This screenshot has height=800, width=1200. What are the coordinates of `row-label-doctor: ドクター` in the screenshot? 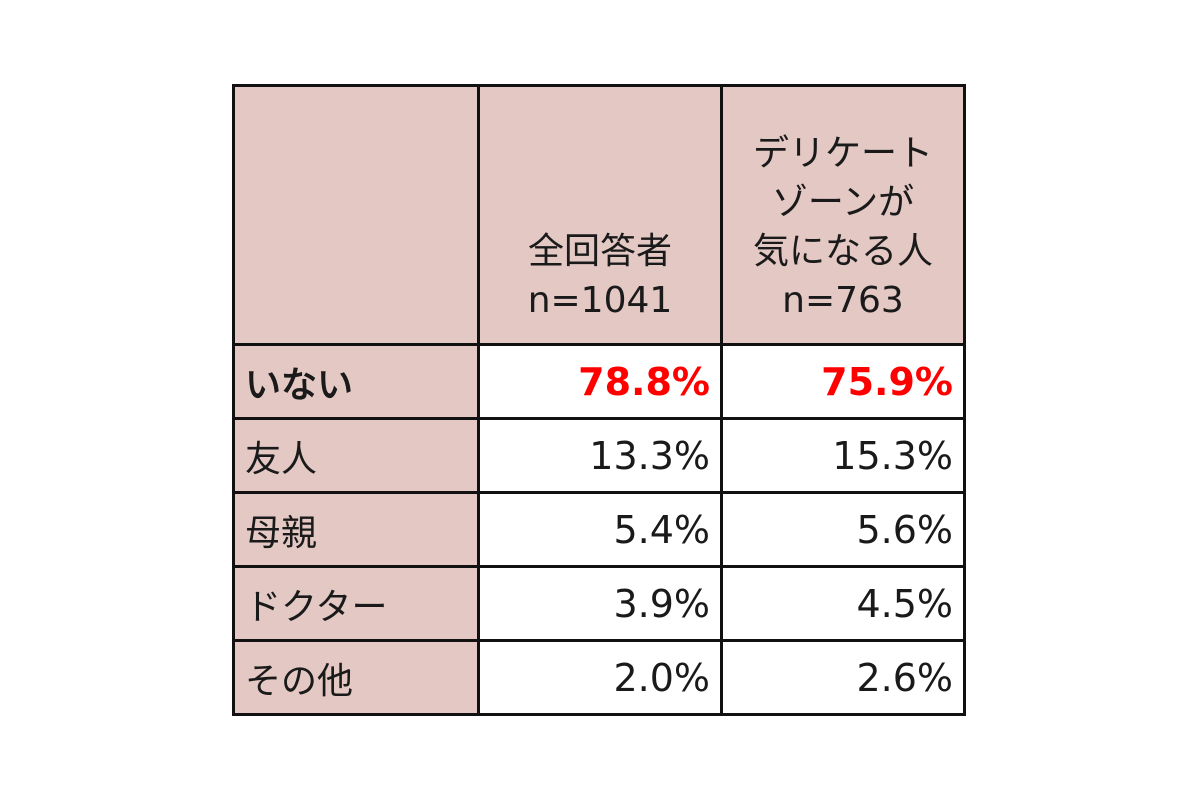 It's located at (356, 603).